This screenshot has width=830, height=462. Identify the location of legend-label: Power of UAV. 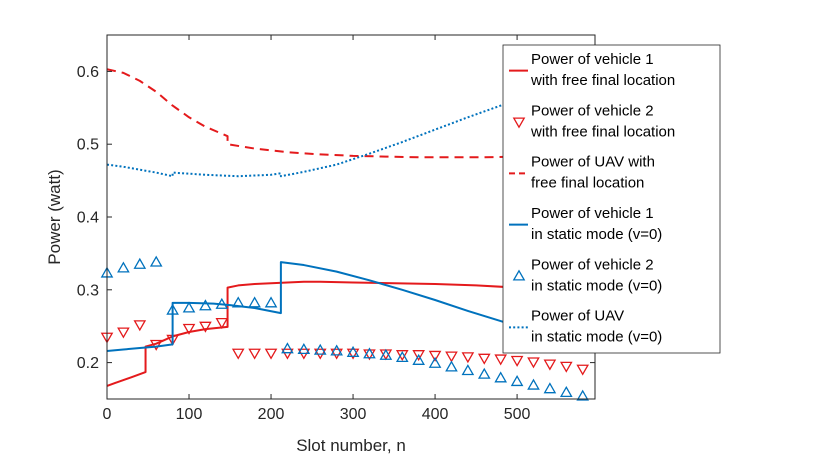
(577, 316).